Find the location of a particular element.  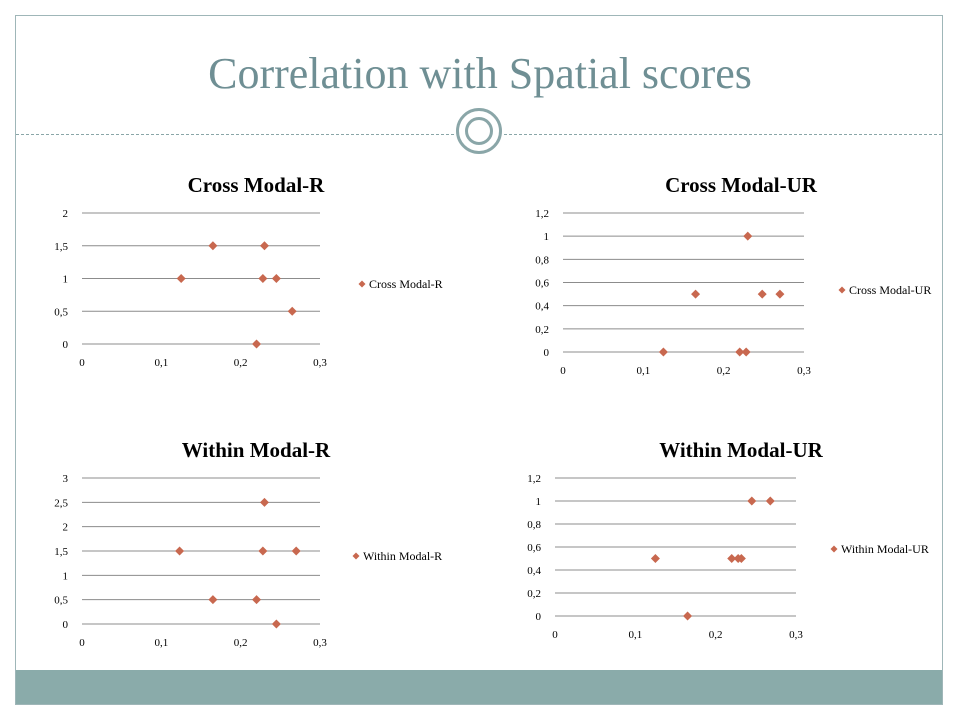

title-divider-right is located at coordinates (723, 134).